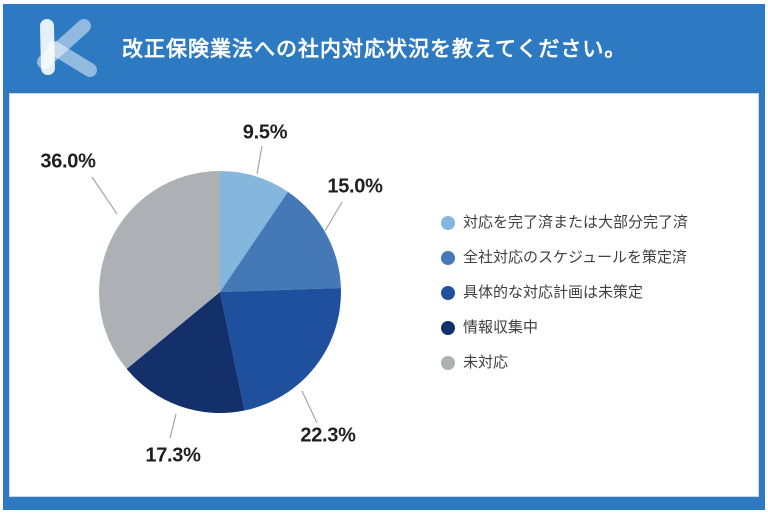 The width and height of the screenshot is (768, 514). Describe the element at coordinates (575, 257) in the screenshot. I see `legend-label: 全社対応のスケジュールを策定済` at that location.